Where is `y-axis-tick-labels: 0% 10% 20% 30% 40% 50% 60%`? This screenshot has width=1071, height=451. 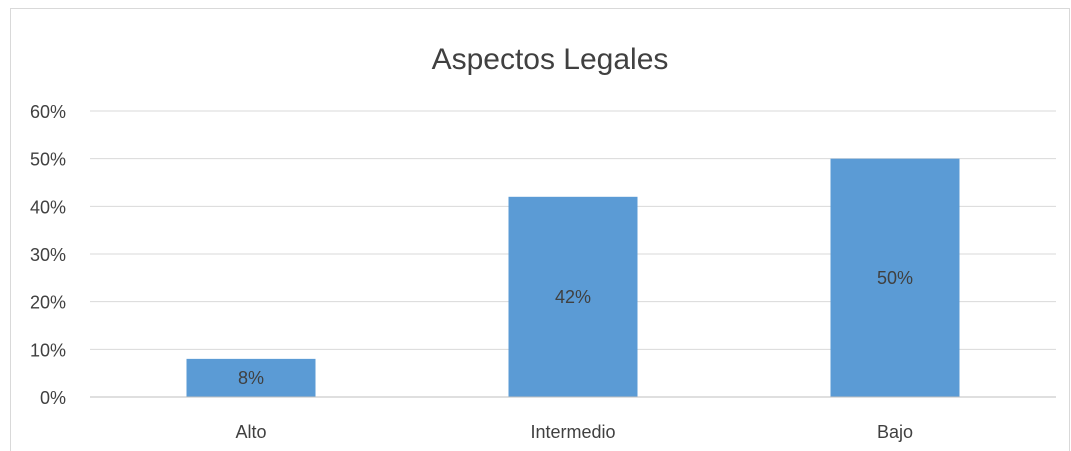 y-axis-tick-labels: 0% 10% 20% 30% 40% 50% 60% is located at coordinates (48, 255).